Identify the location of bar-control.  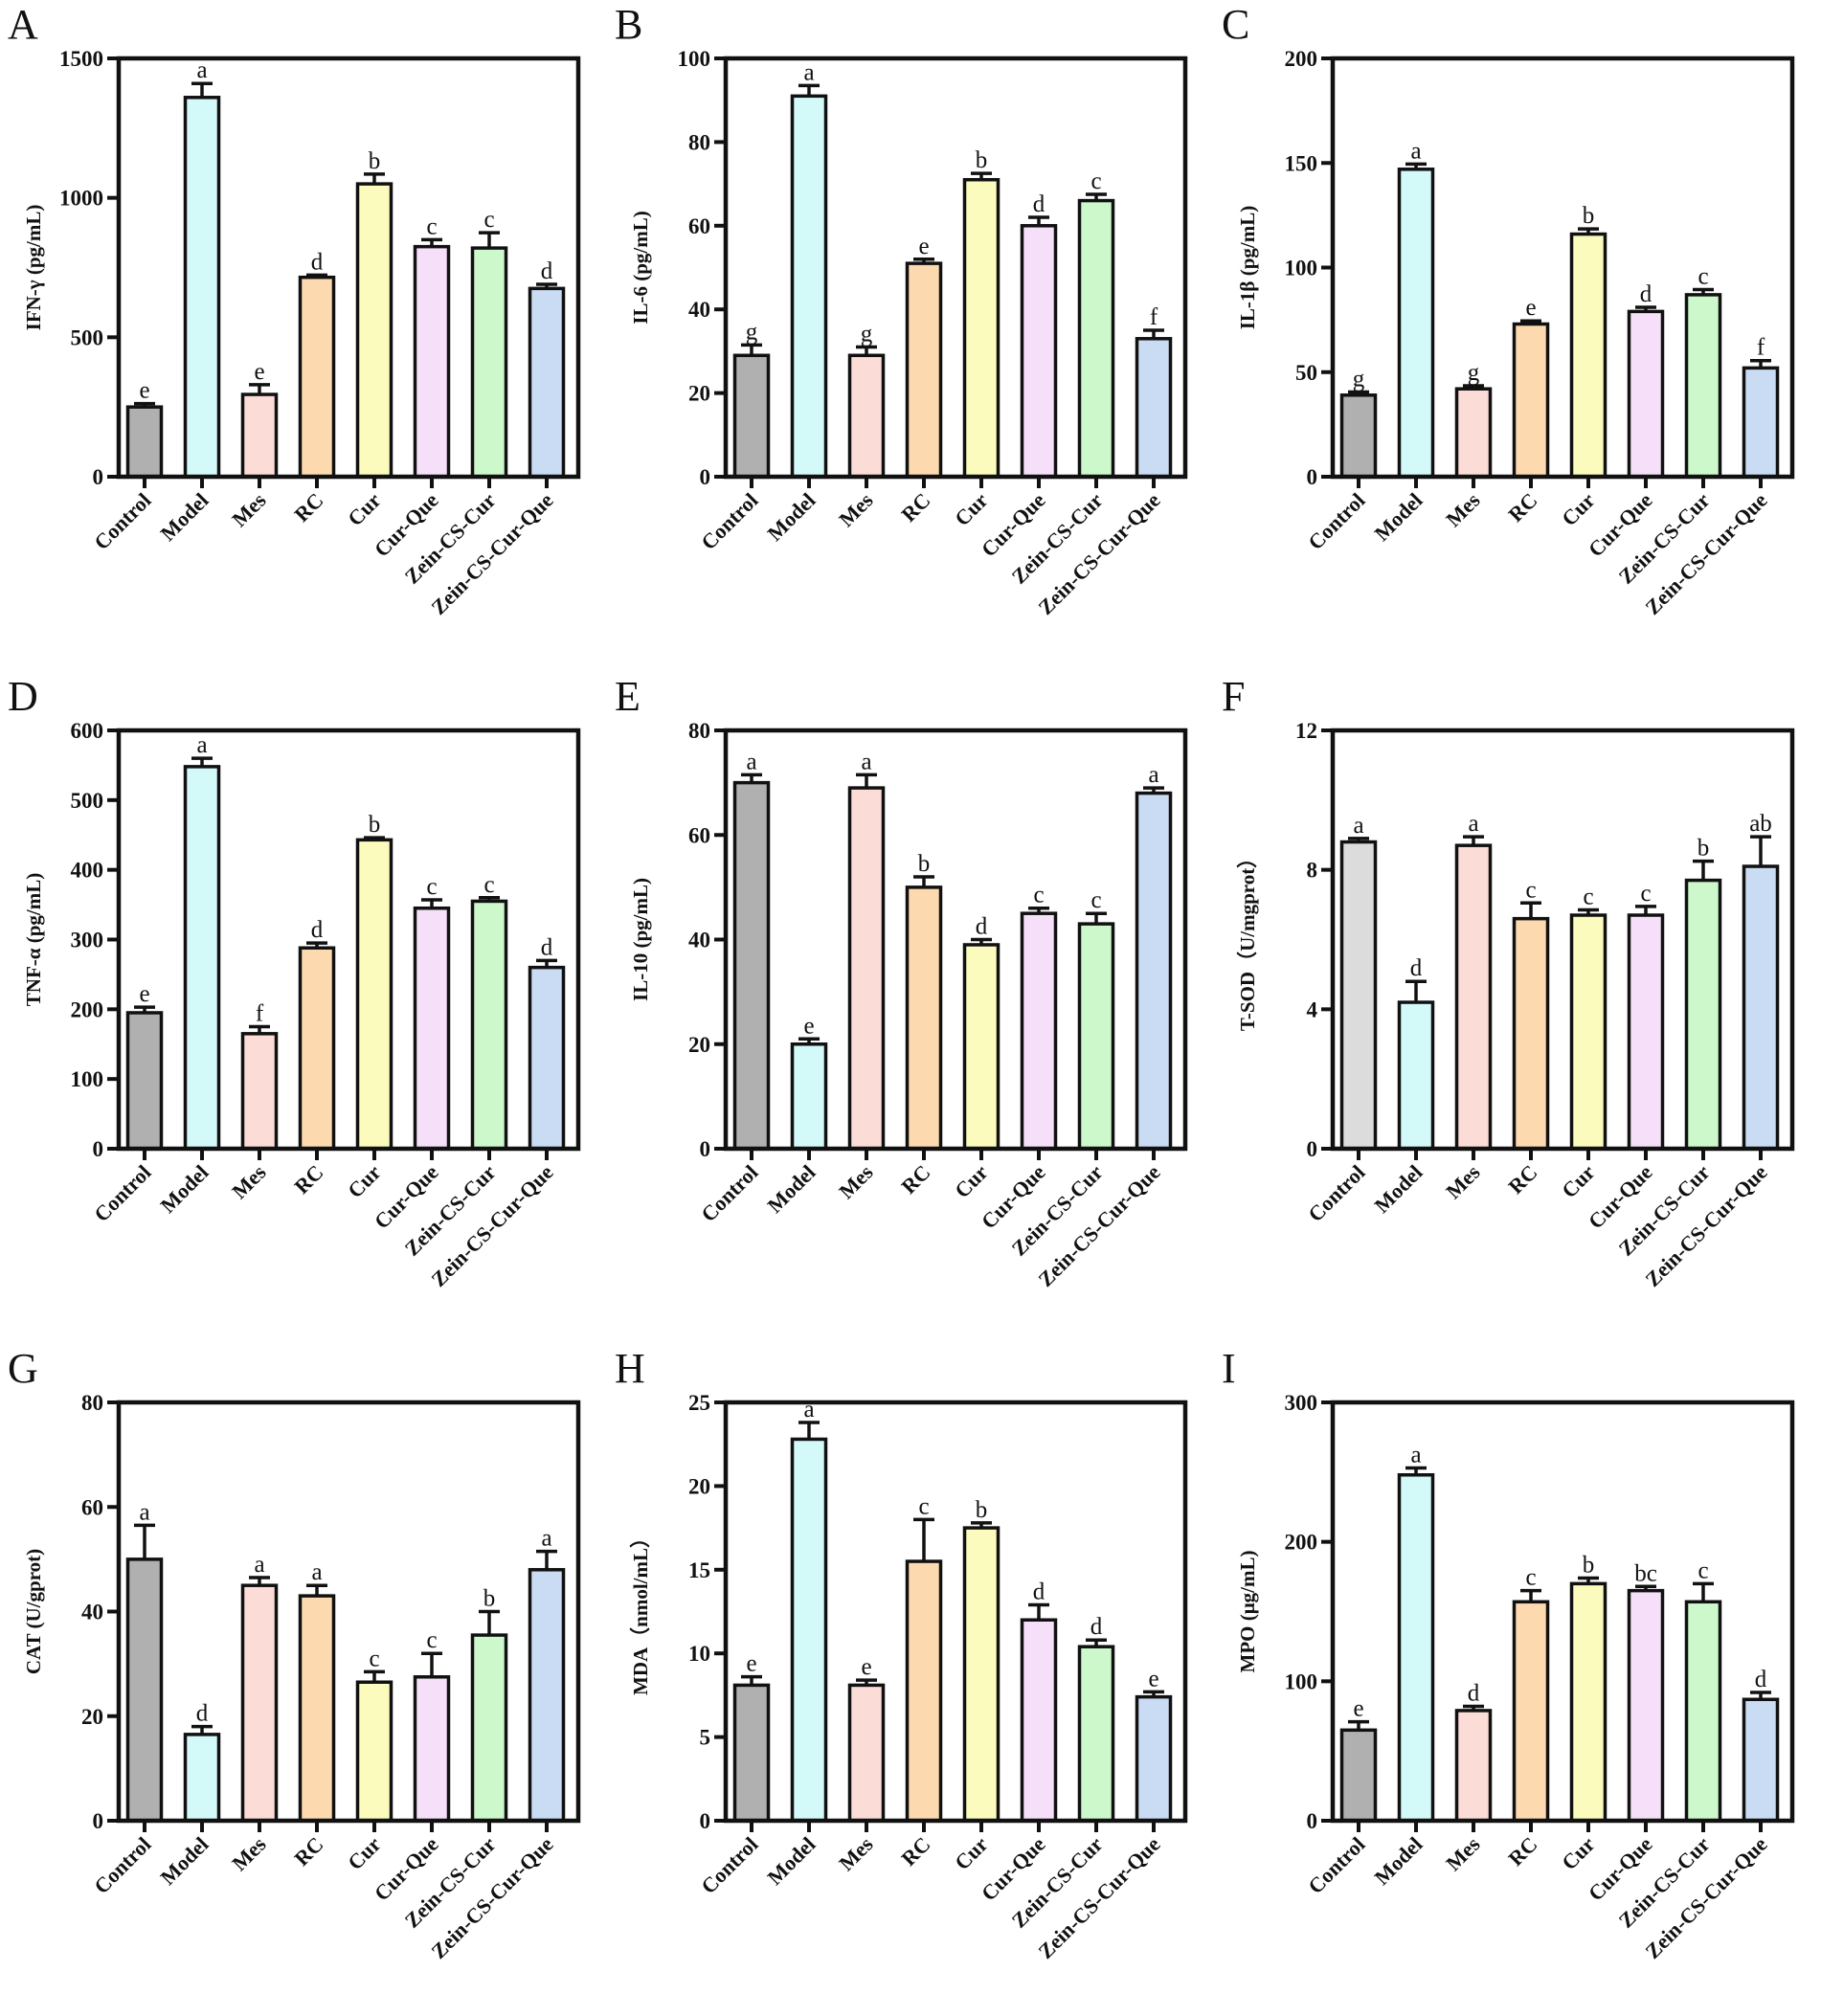
(751, 966).